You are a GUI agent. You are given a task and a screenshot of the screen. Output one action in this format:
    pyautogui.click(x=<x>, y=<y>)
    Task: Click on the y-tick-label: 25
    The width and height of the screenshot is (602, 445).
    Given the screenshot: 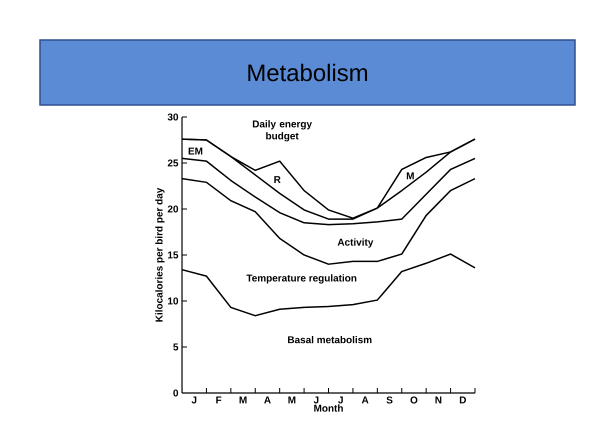 What is the action you would take?
    pyautogui.click(x=173, y=163)
    